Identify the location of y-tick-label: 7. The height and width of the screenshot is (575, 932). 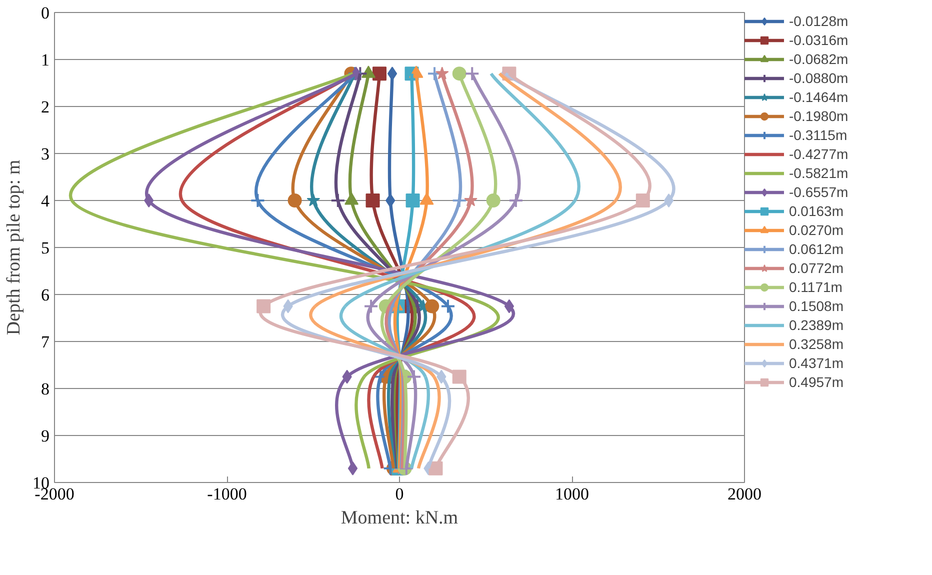
(45, 342).